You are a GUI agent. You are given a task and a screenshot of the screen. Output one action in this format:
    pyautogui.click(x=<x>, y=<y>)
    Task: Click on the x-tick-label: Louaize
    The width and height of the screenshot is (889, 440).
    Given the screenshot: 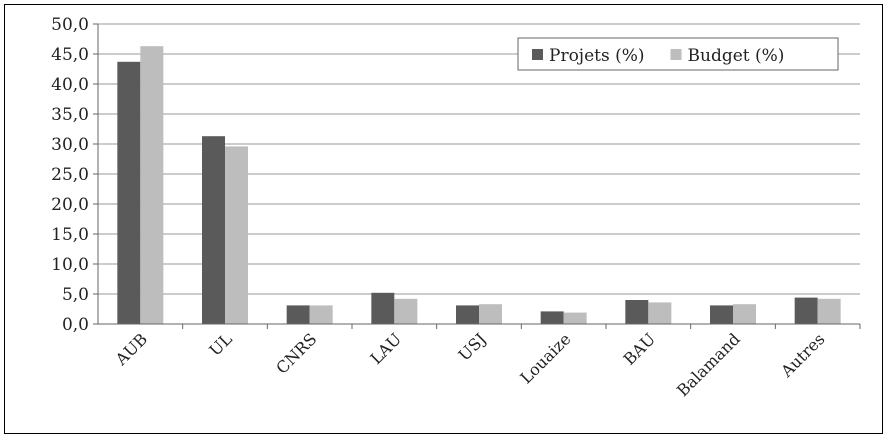 What is the action you would take?
    pyautogui.click(x=545, y=358)
    